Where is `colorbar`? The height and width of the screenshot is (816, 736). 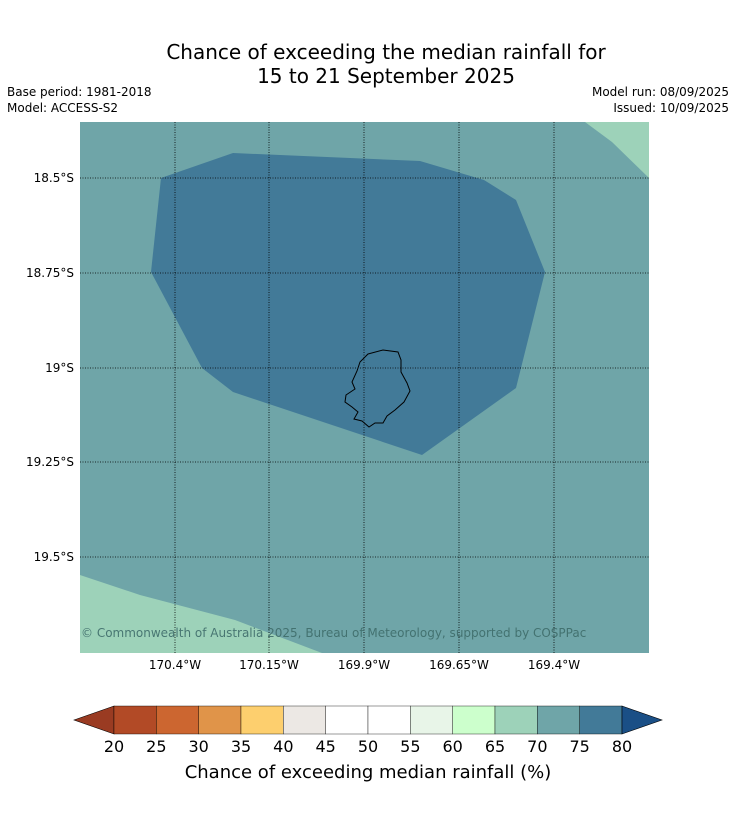
colorbar is located at coordinates (368, 720).